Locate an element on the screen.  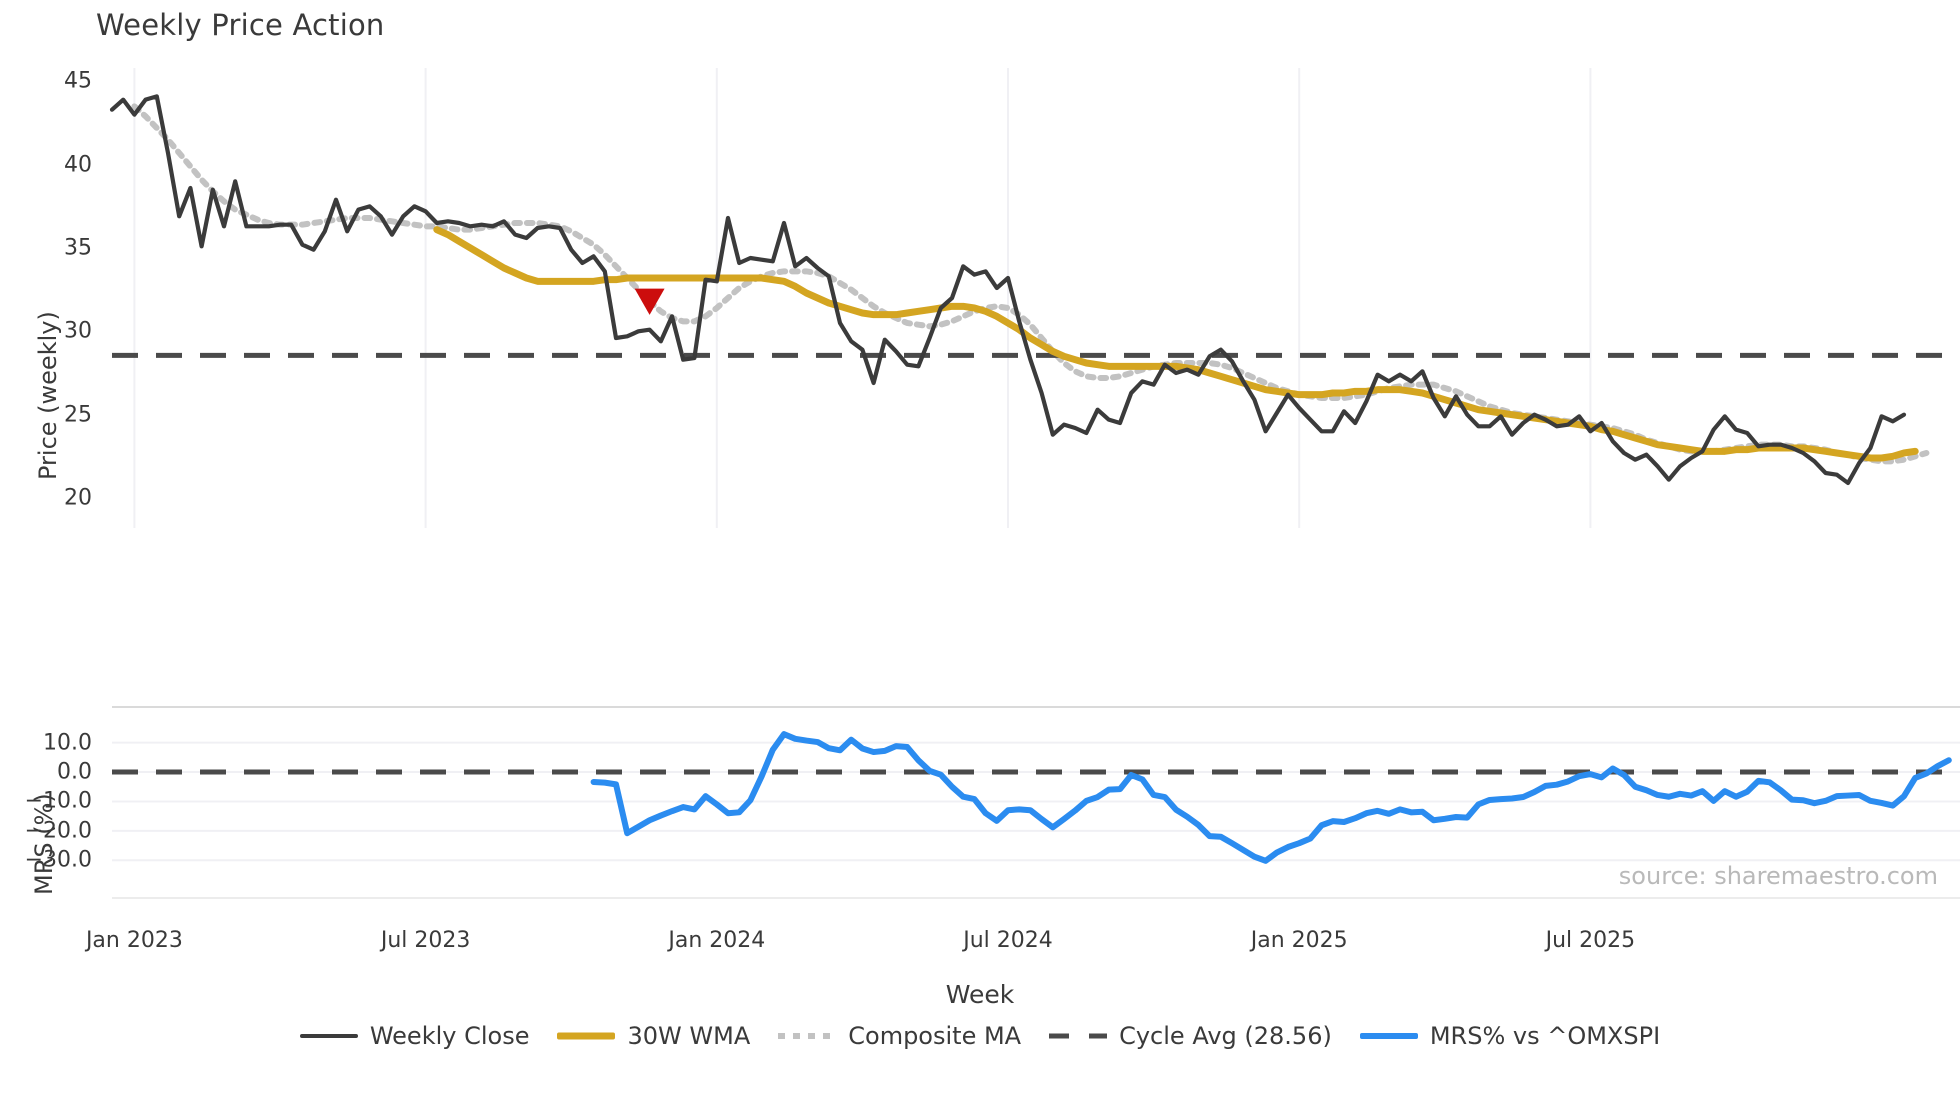
mrs-y-tick: −30.0 is located at coordinates (58, 860).